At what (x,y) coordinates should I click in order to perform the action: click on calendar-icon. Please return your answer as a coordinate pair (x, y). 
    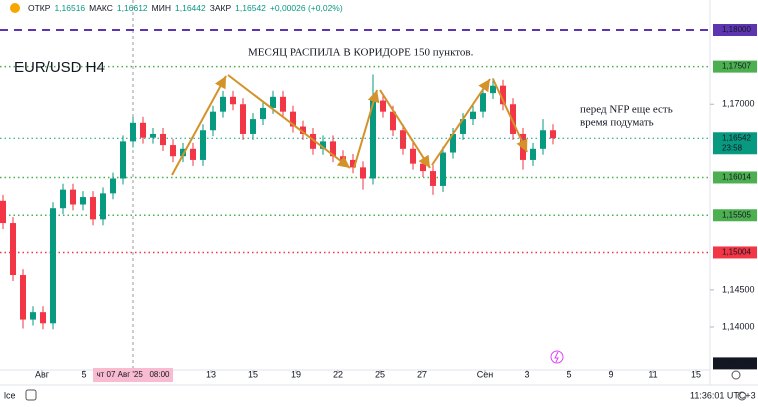
    Looking at the image, I should click on (31, 395).